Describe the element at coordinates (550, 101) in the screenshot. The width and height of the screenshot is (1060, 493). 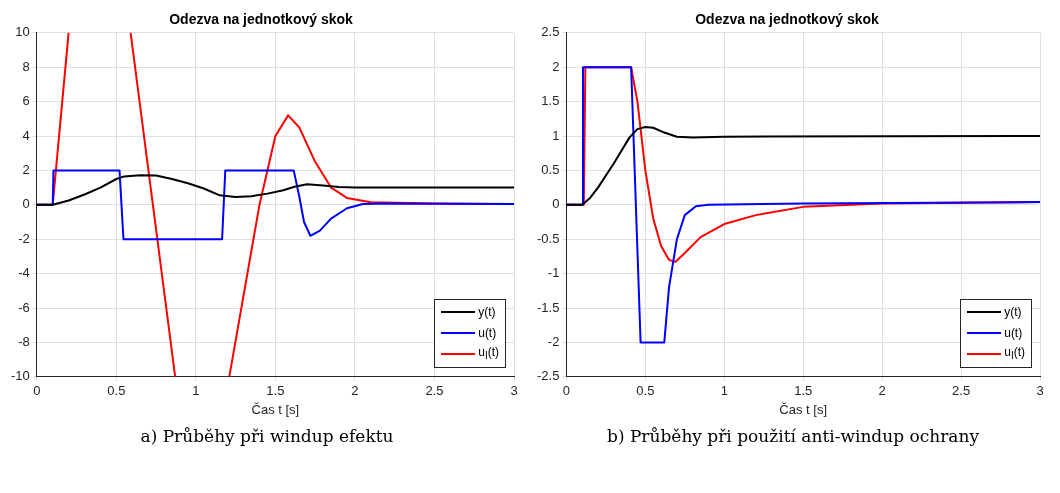
I see `y-tick-label: 1.5` at that location.